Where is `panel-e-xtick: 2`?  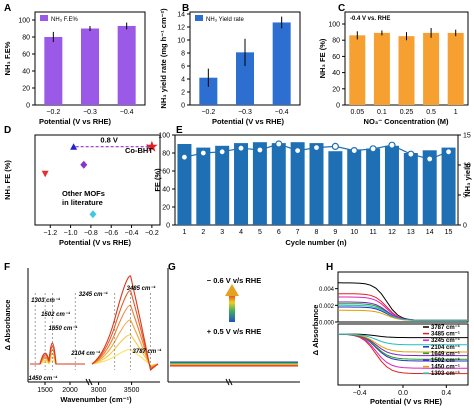 panel-e-xtick: 2 is located at coordinates (203, 232).